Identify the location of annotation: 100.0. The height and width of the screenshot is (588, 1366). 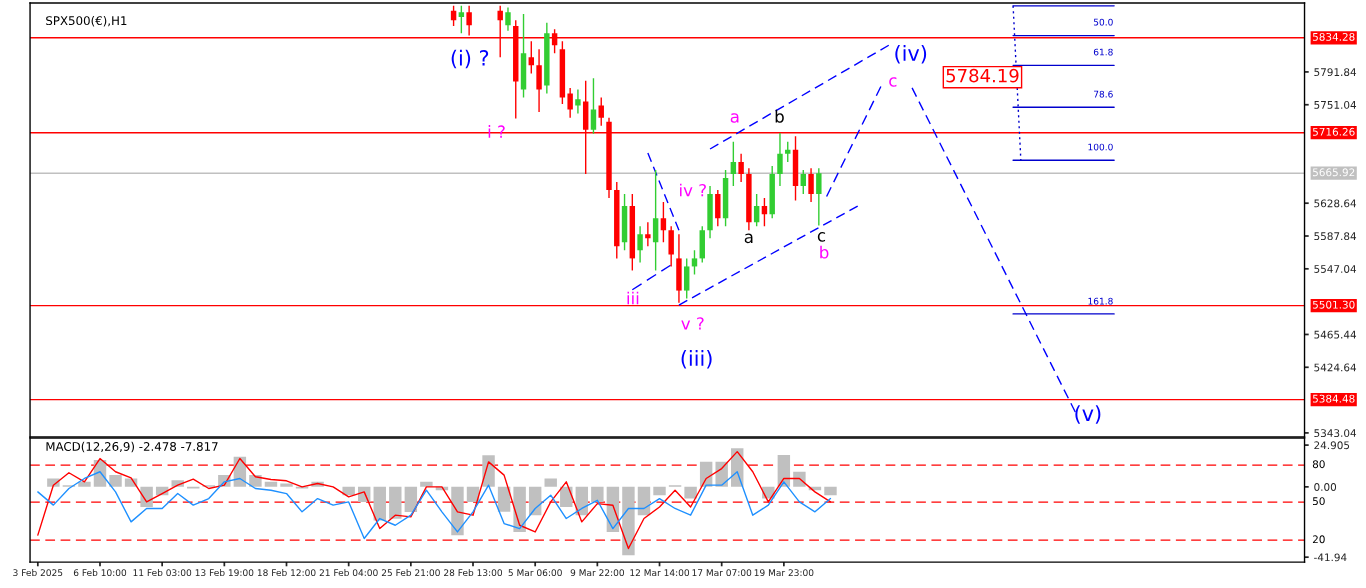
(1100, 147).